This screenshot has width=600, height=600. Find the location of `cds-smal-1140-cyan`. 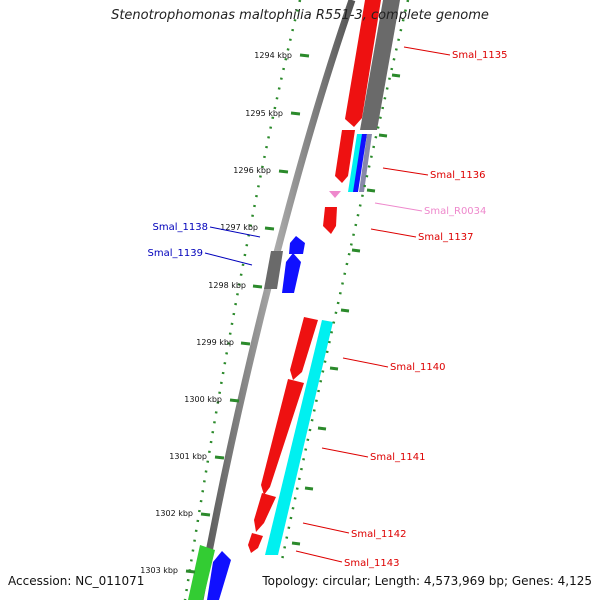

cds-smal-1140-cyan is located at coordinates (299, 437).